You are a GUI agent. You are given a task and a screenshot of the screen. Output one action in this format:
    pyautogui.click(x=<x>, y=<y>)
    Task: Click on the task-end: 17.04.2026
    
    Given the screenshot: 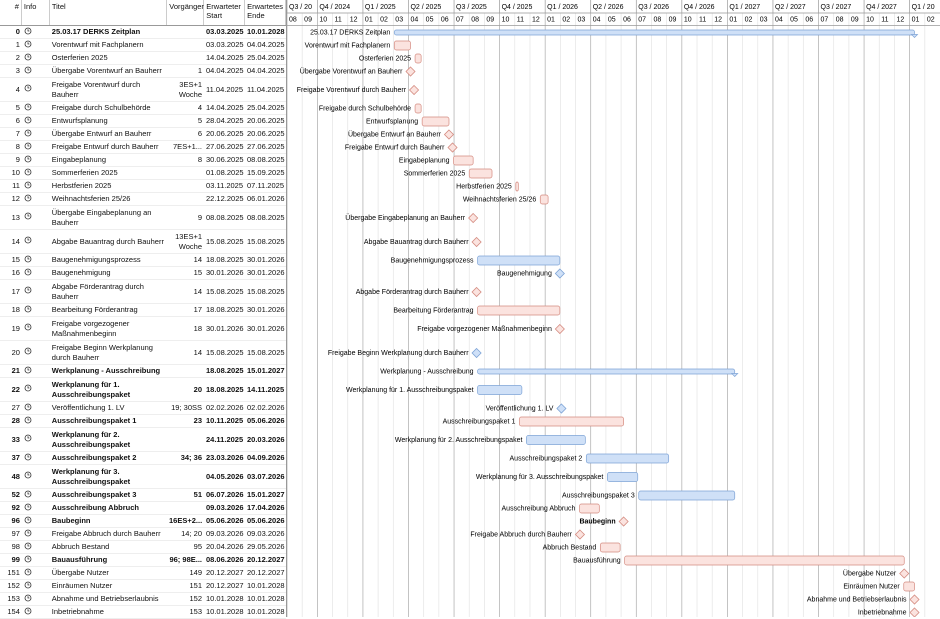 What is the action you would take?
    pyautogui.click(x=266, y=508)
    